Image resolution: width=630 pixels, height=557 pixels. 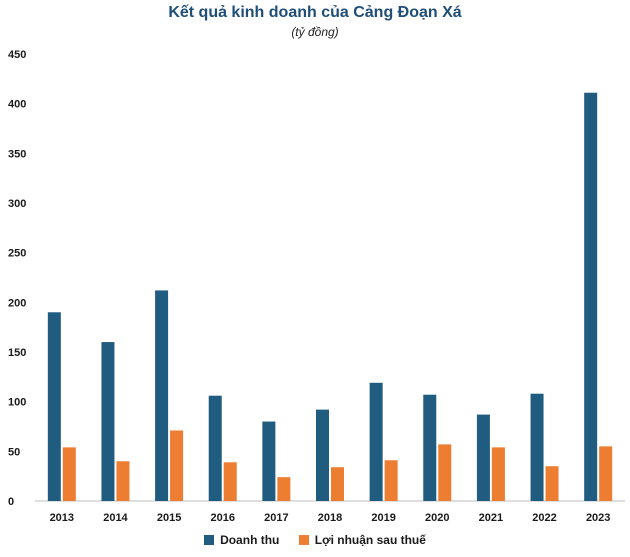 What do you see at coordinates (430, 447) in the screenshot?
I see `bar-doanh-thu-2020` at bounding box center [430, 447].